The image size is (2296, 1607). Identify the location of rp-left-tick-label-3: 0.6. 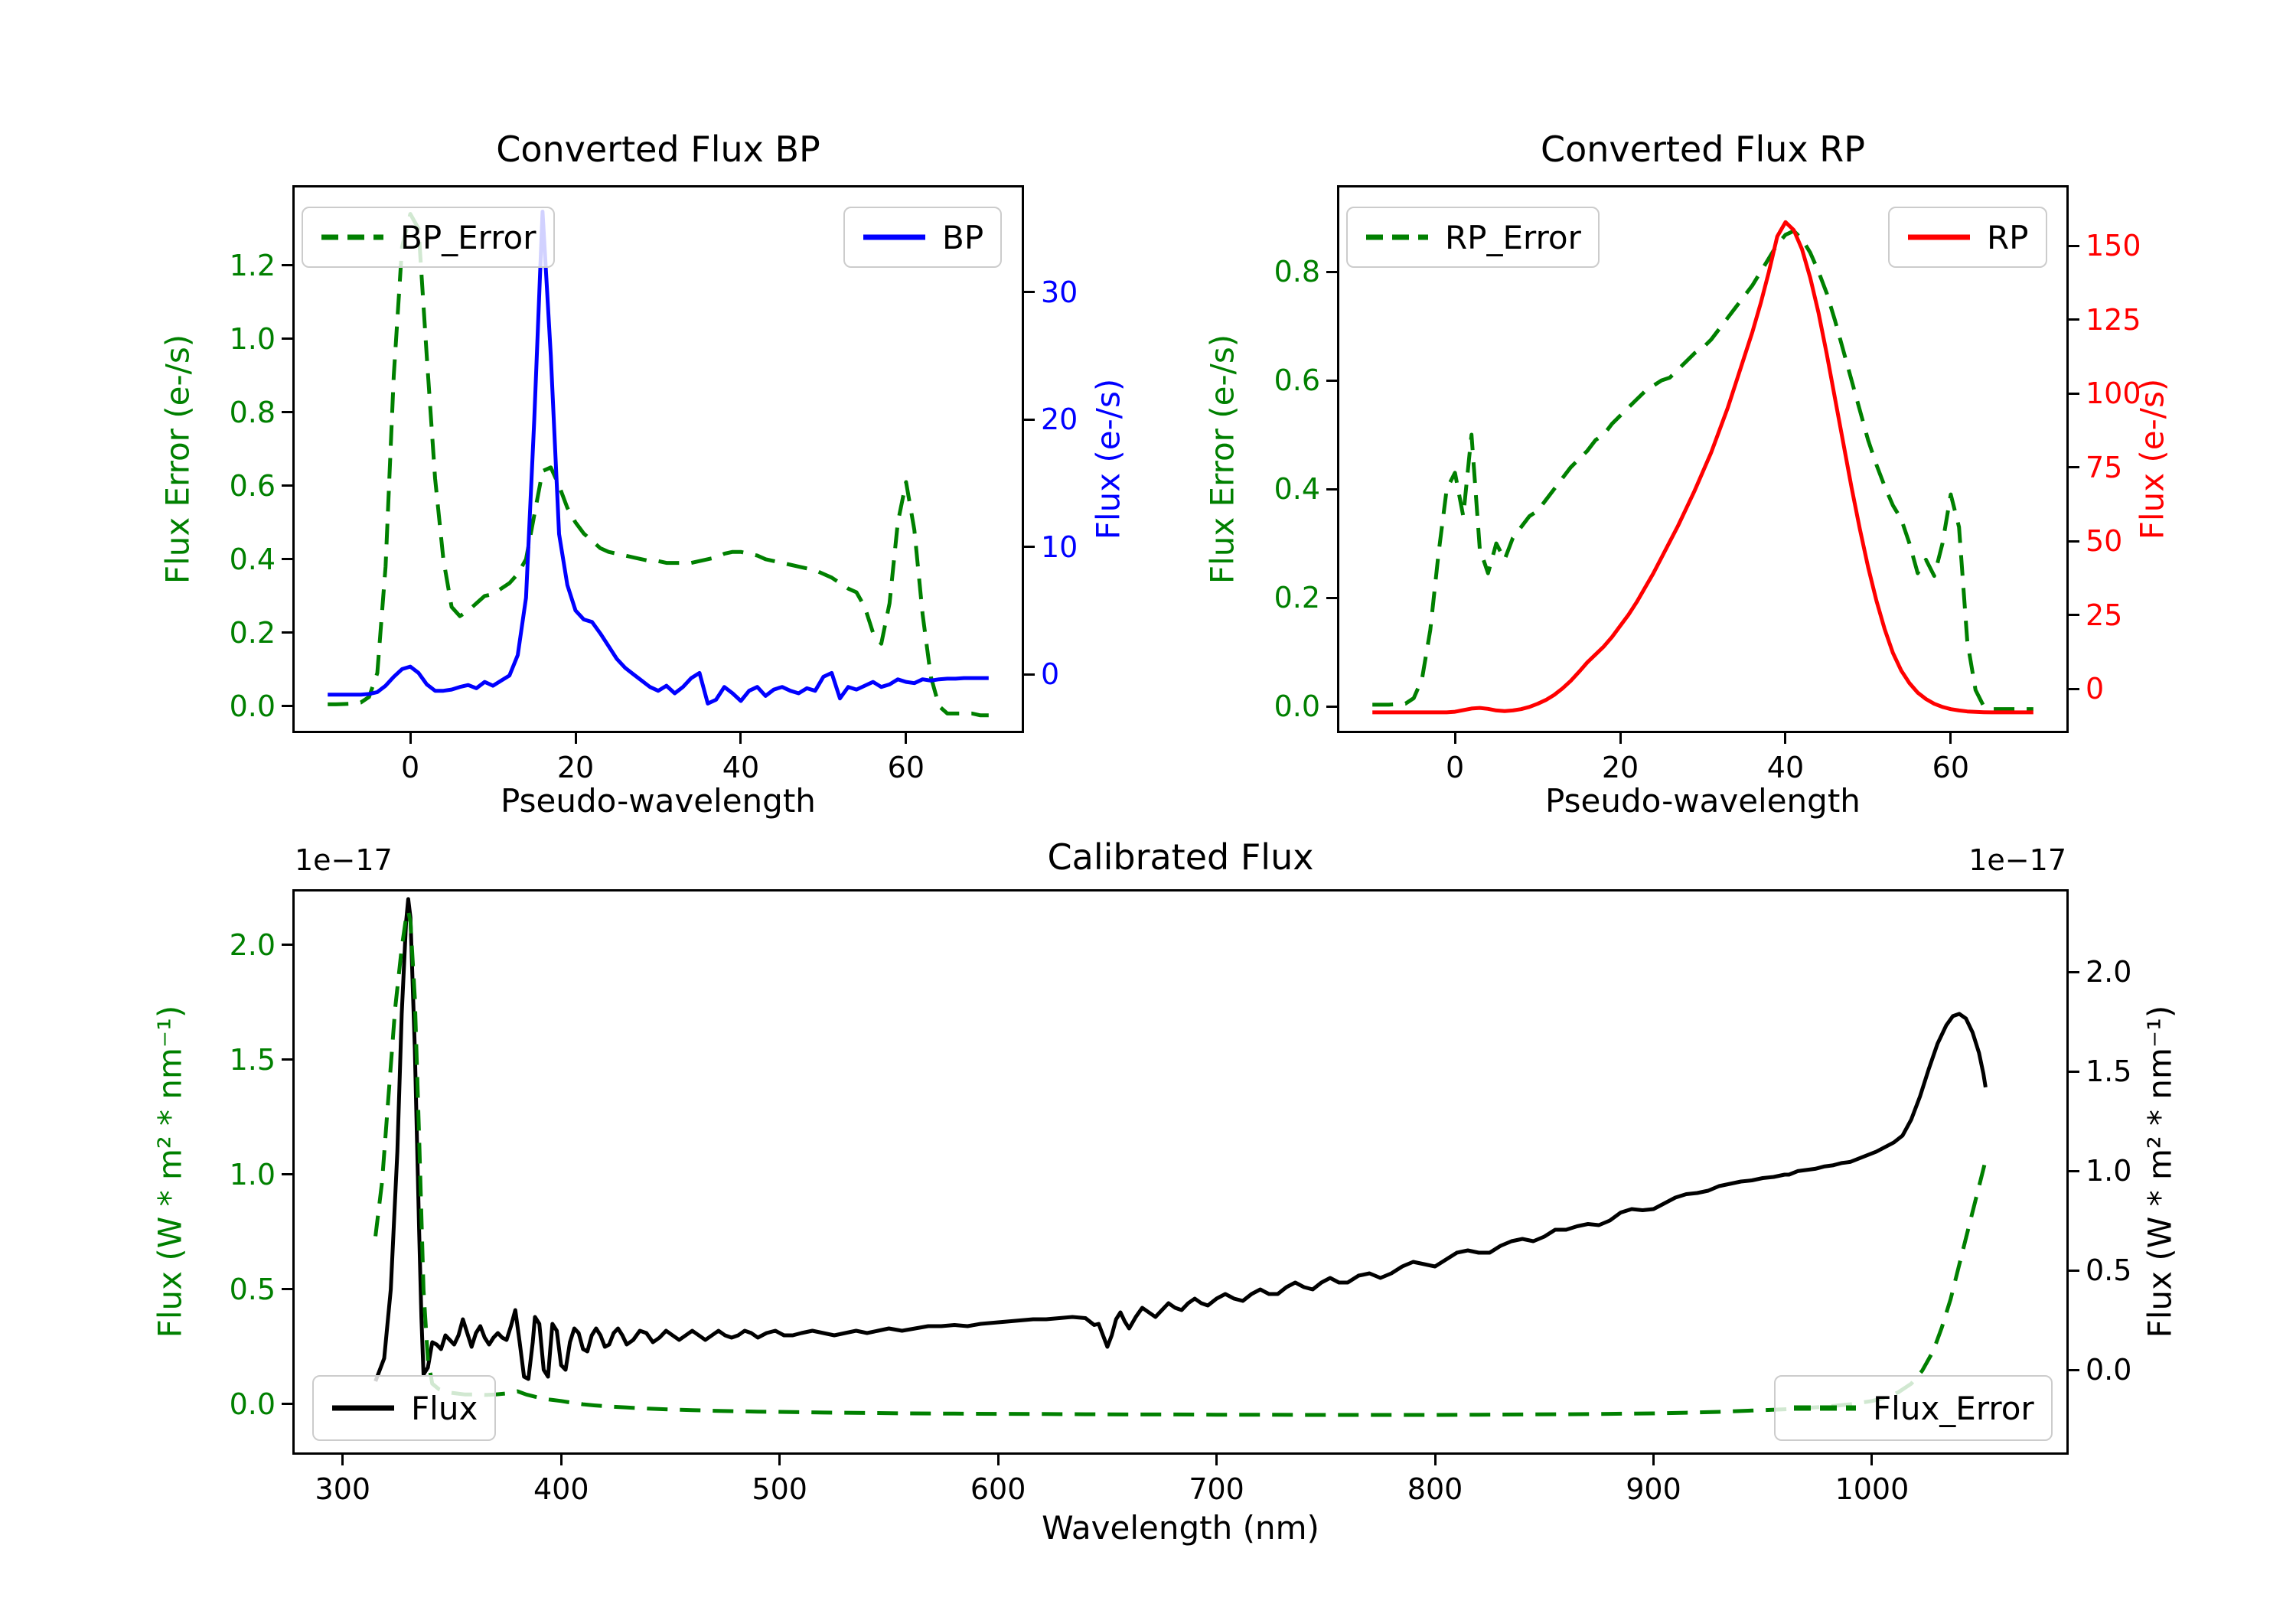
(1297, 380).